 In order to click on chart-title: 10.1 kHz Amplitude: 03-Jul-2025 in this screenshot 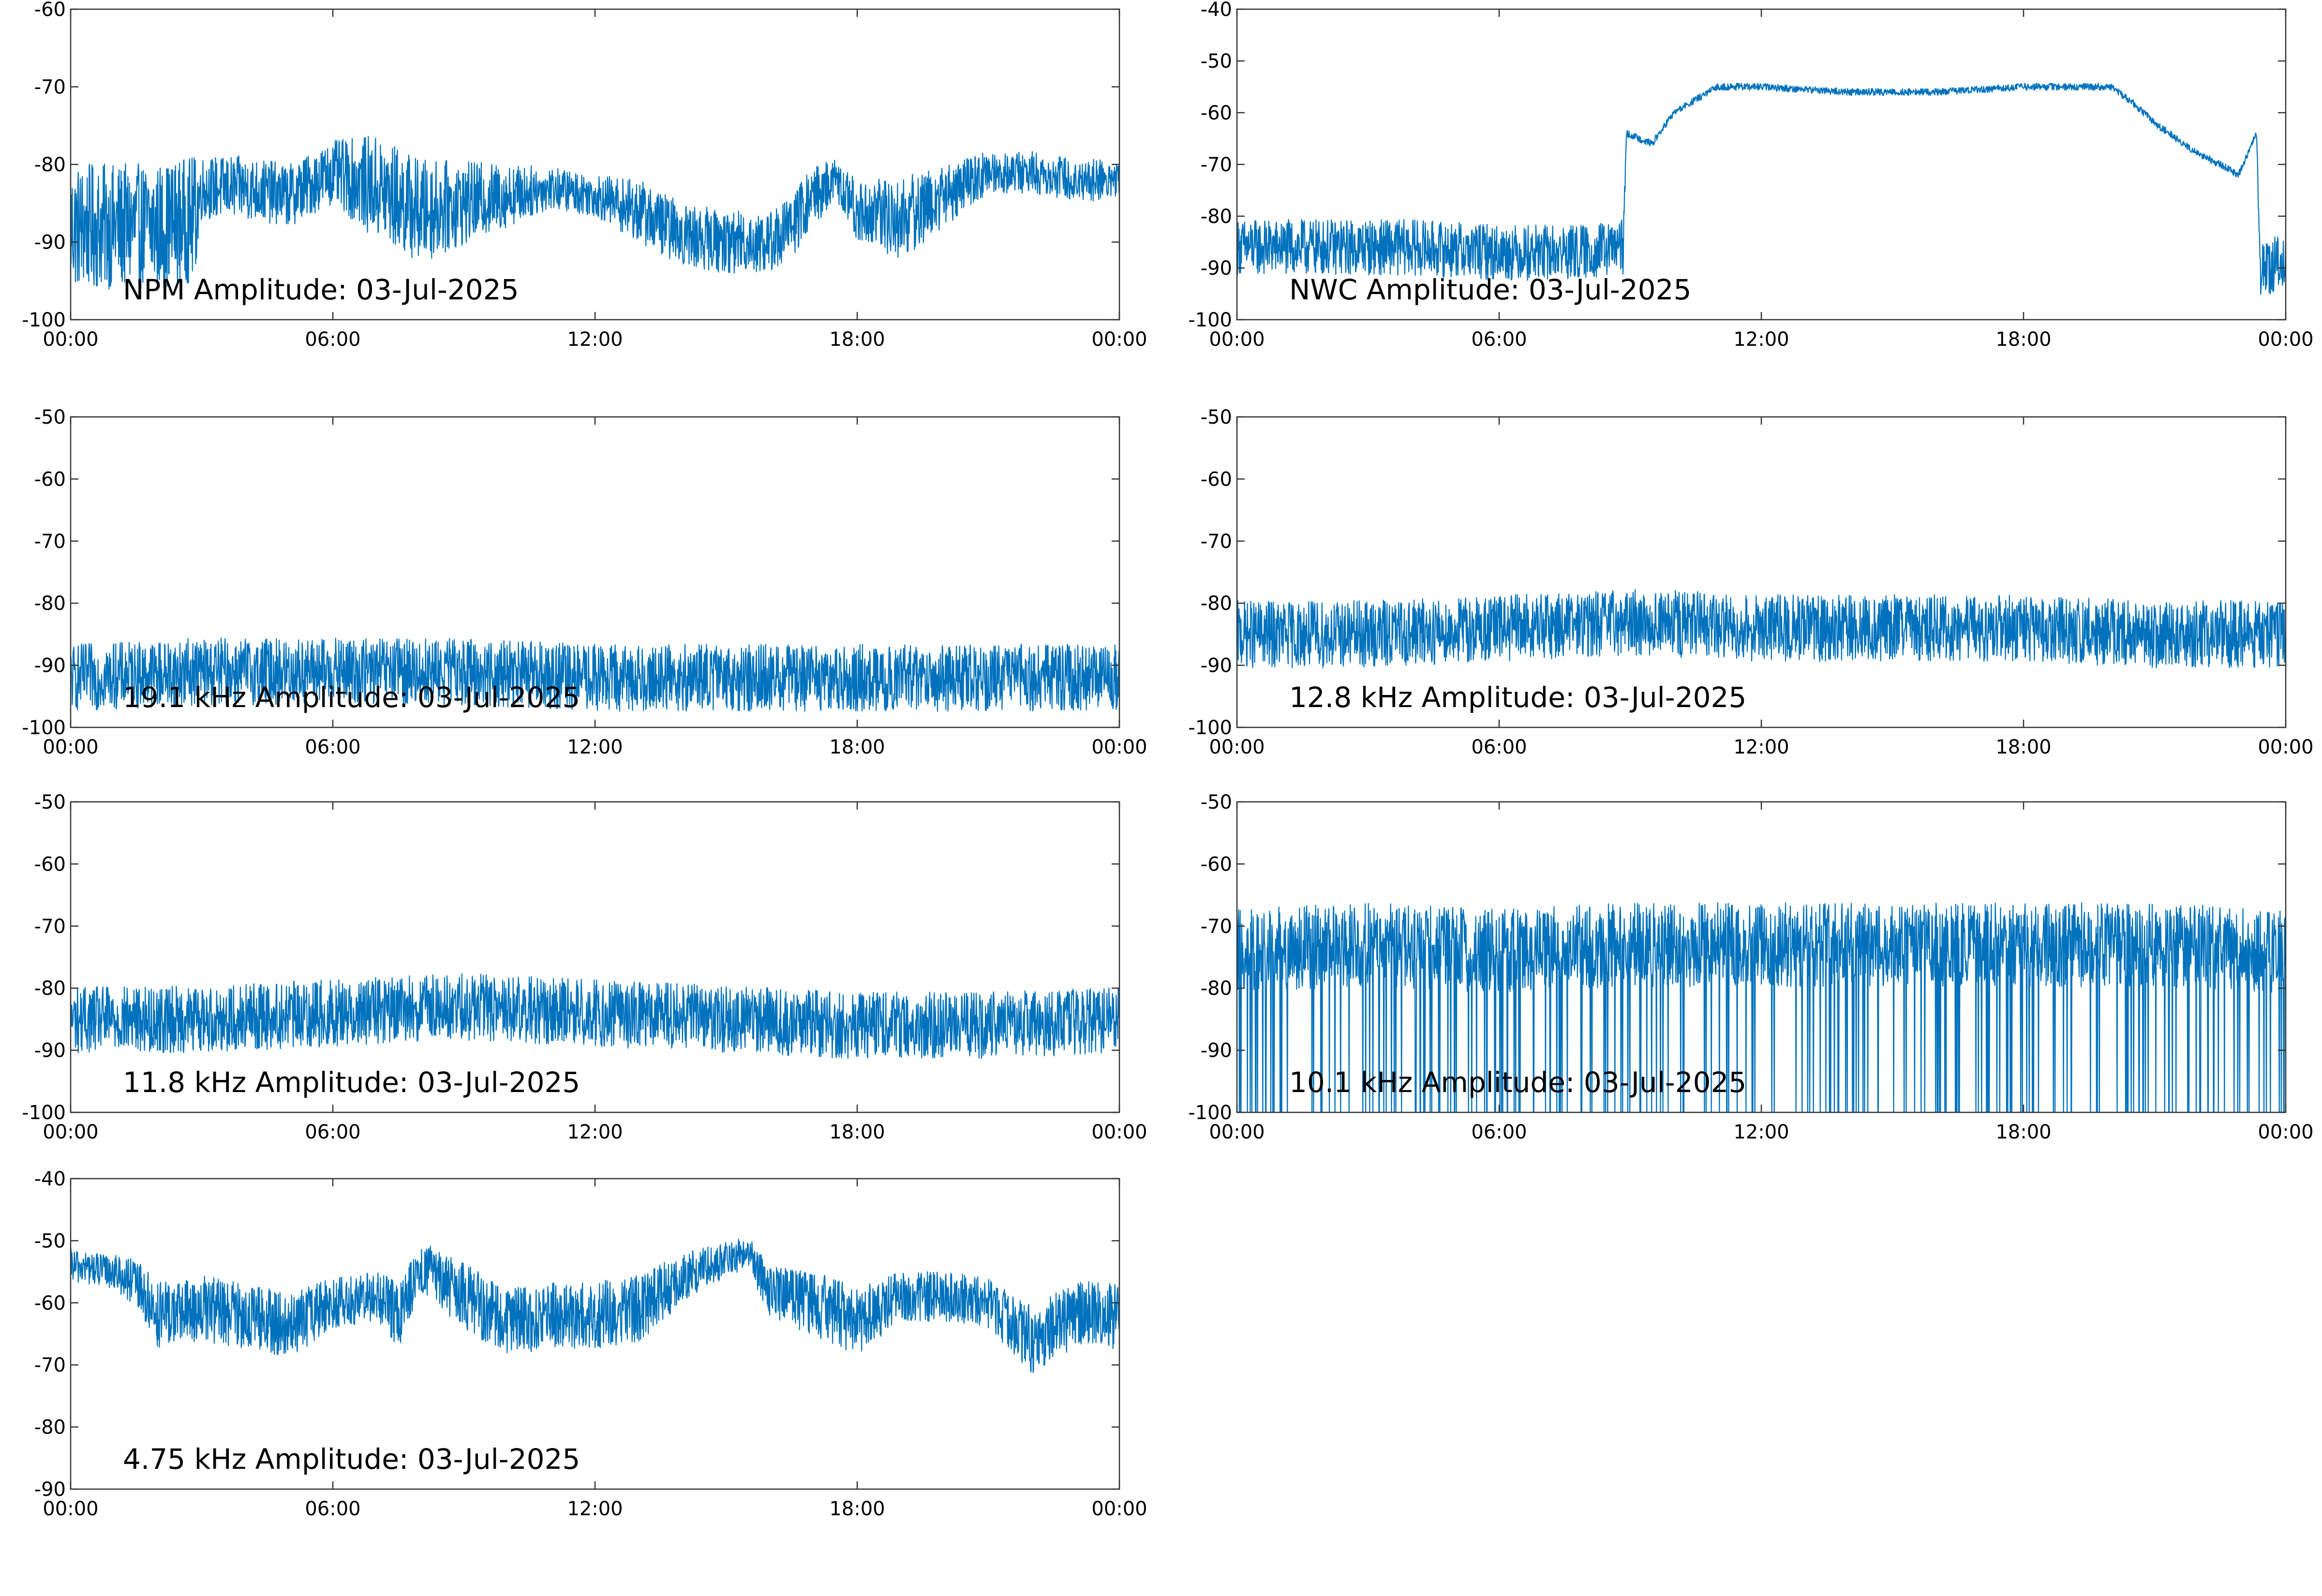, I will do `click(1517, 1082)`.